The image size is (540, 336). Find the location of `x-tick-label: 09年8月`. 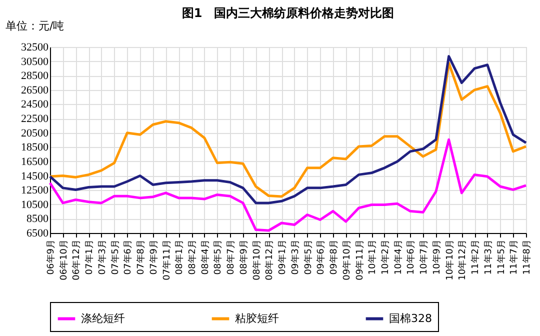

x-tick-label: 09年8月 is located at coordinates (334, 257).